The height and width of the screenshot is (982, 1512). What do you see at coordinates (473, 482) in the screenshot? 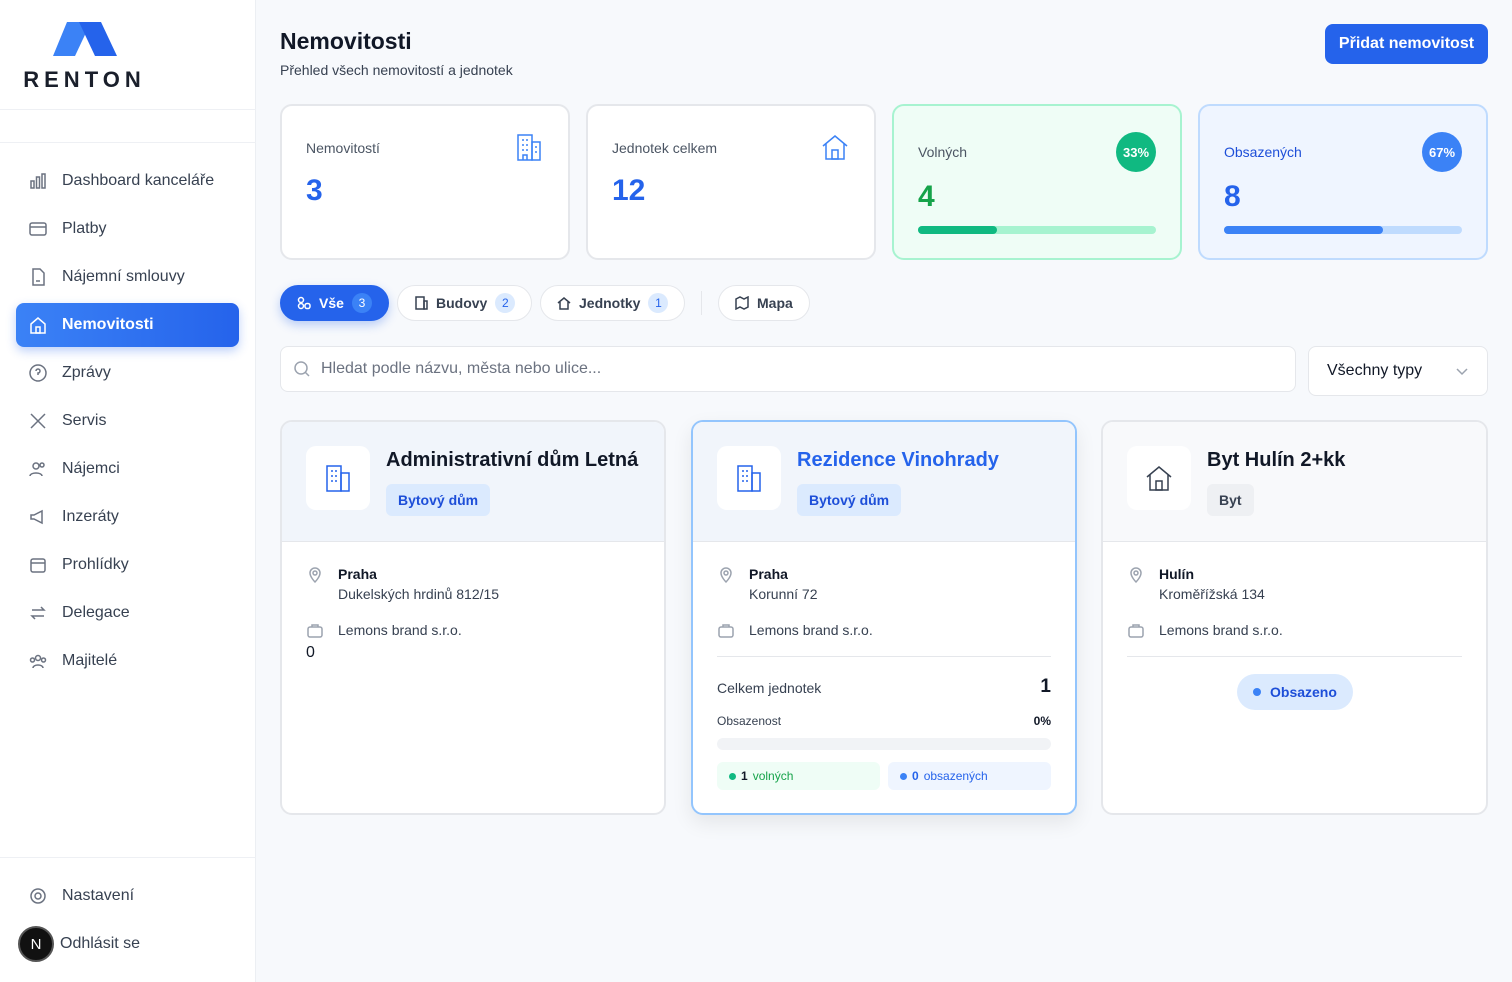
I see `card-header: Administrativní dům Letná Bytový dům` at bounding box center [473, 482].